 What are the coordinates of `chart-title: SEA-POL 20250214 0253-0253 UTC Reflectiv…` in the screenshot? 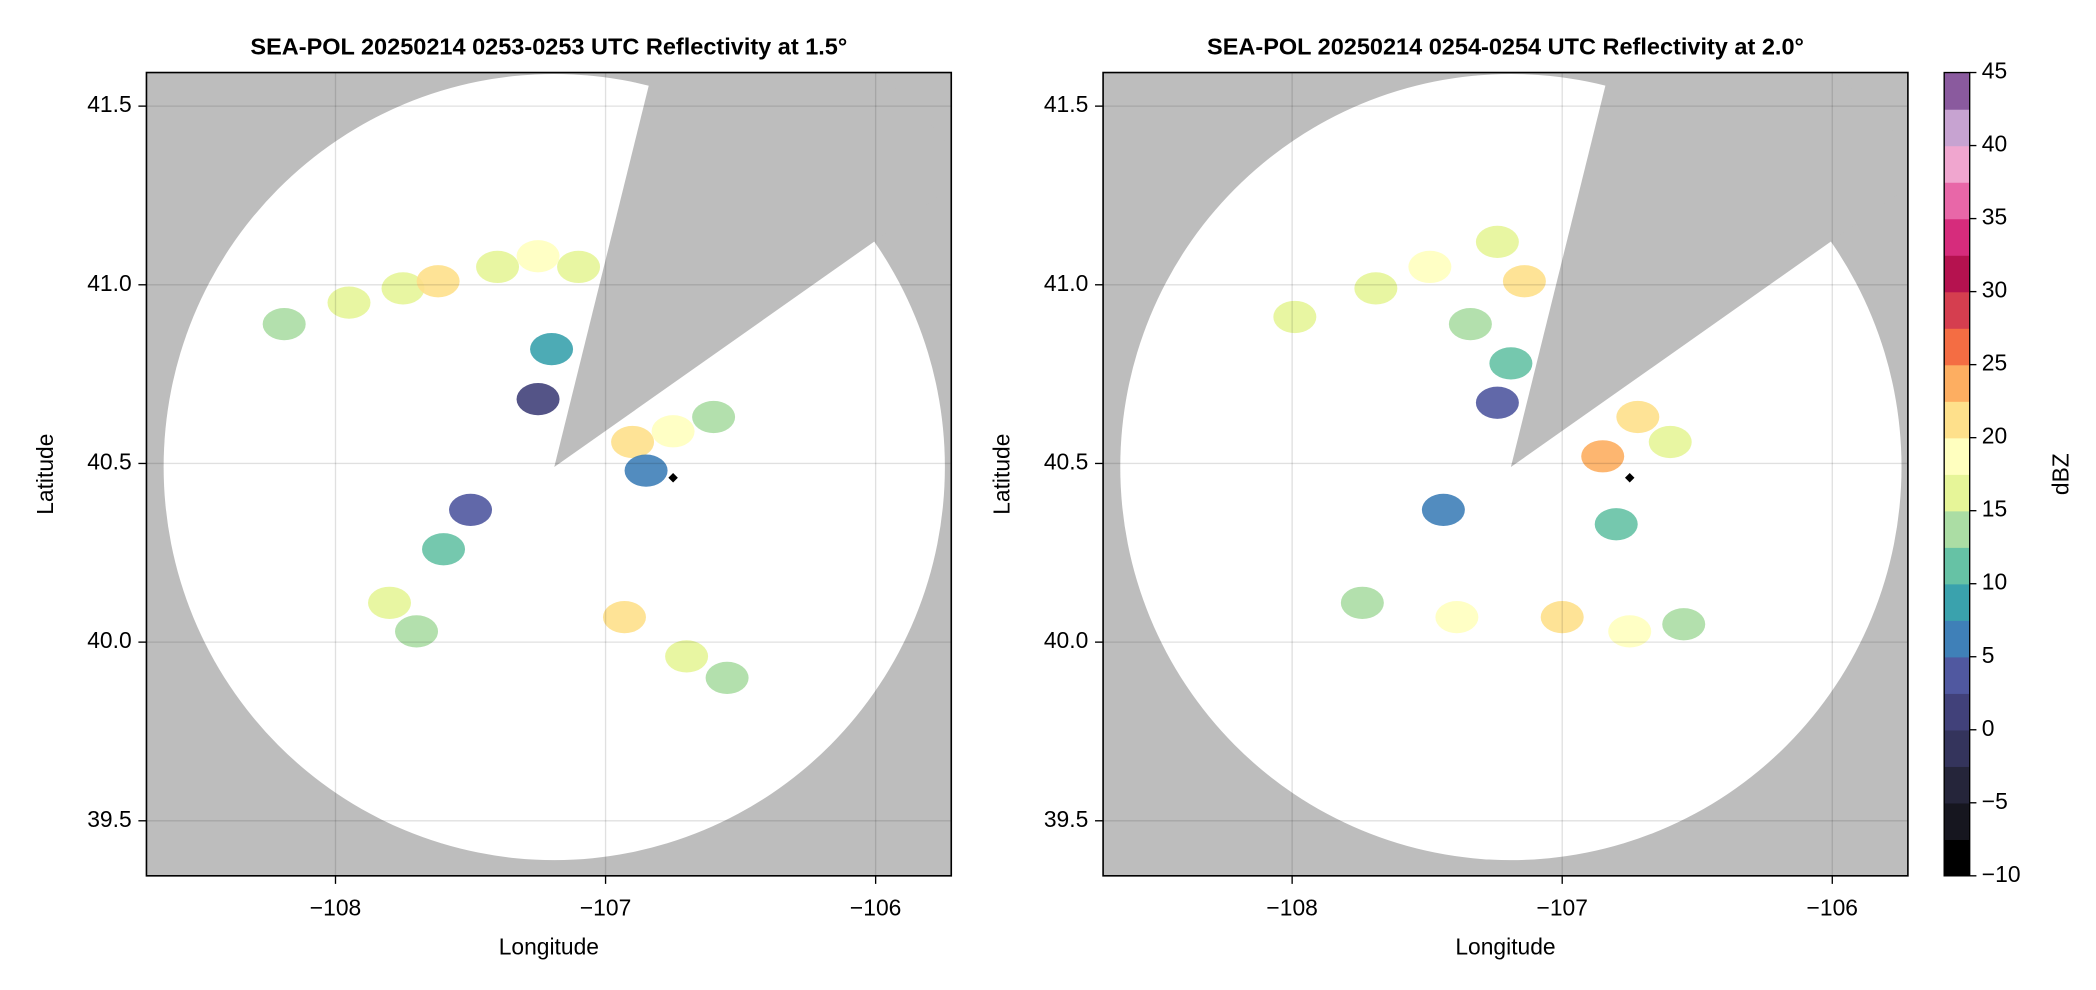 It's located at (548, 47).